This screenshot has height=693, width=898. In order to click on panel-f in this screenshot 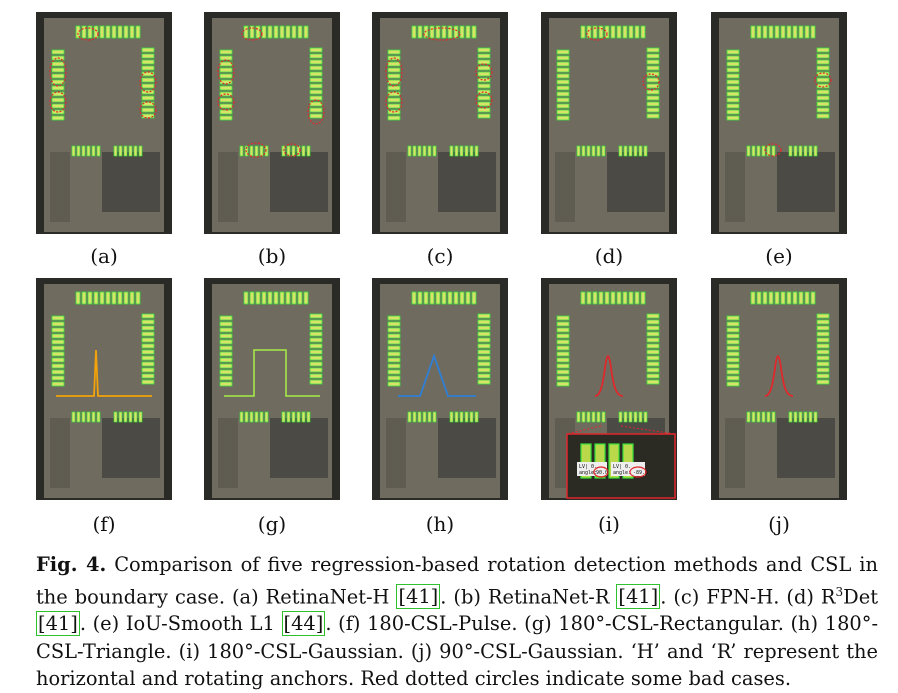, I will do `click(104, 389)`.